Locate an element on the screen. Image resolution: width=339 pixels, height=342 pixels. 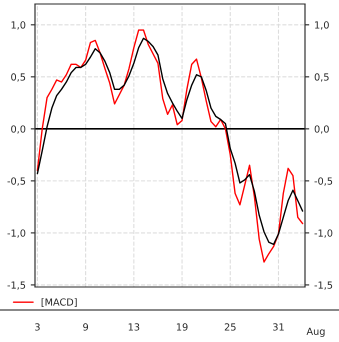
y-tick-label: 1,0 is located at coordinates (19, 25).